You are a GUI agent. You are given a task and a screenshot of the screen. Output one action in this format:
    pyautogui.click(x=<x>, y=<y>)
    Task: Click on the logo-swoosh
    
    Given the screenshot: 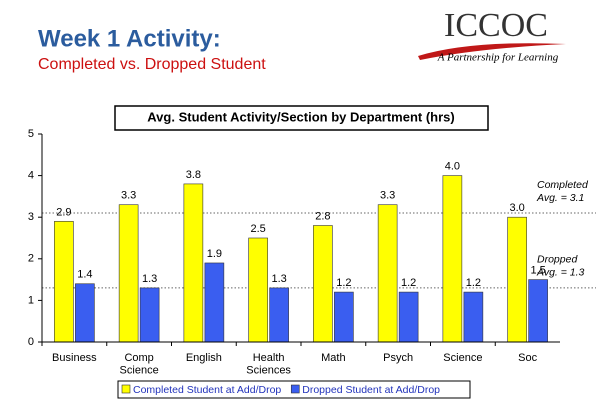 What is the action you would take?
    pyautogui.click(x=492, y=51)
    